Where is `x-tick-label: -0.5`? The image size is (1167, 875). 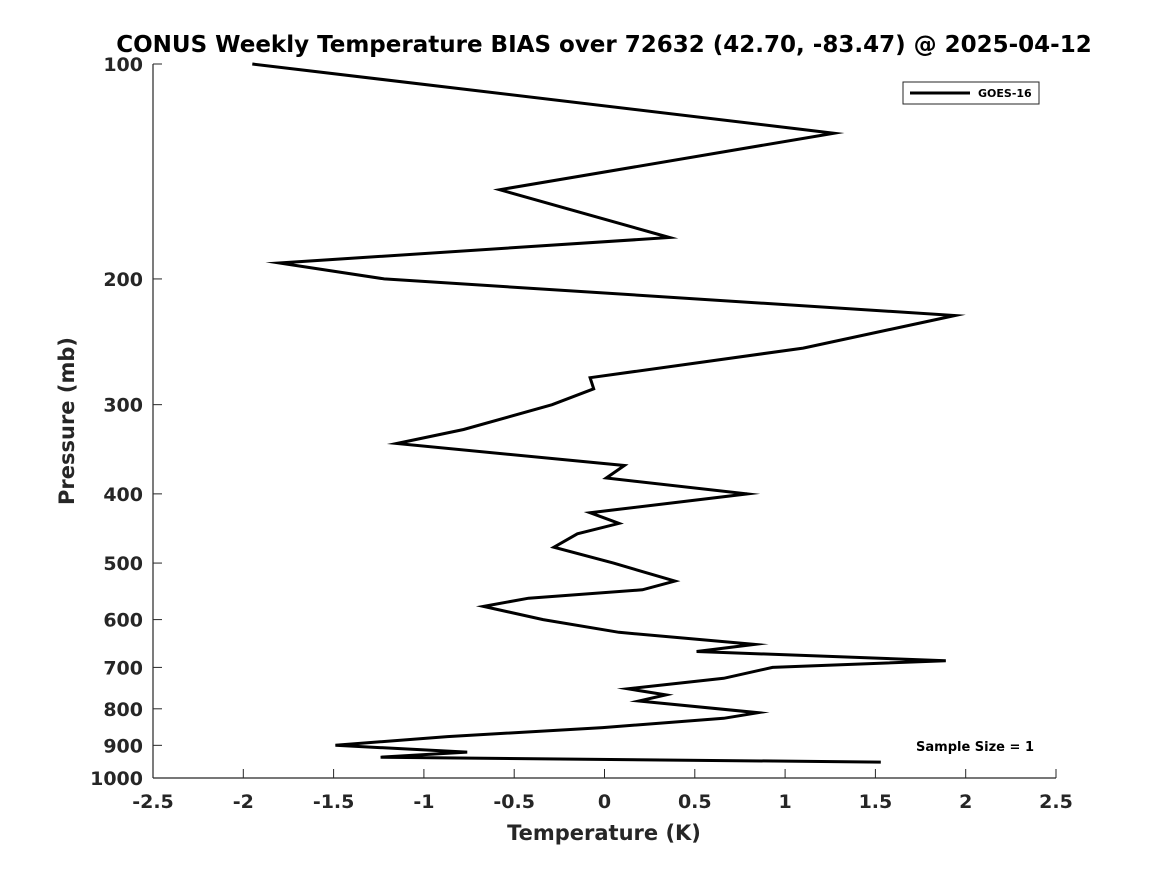 x-tick-label: -0.5 is located at coordinates (514, 802).